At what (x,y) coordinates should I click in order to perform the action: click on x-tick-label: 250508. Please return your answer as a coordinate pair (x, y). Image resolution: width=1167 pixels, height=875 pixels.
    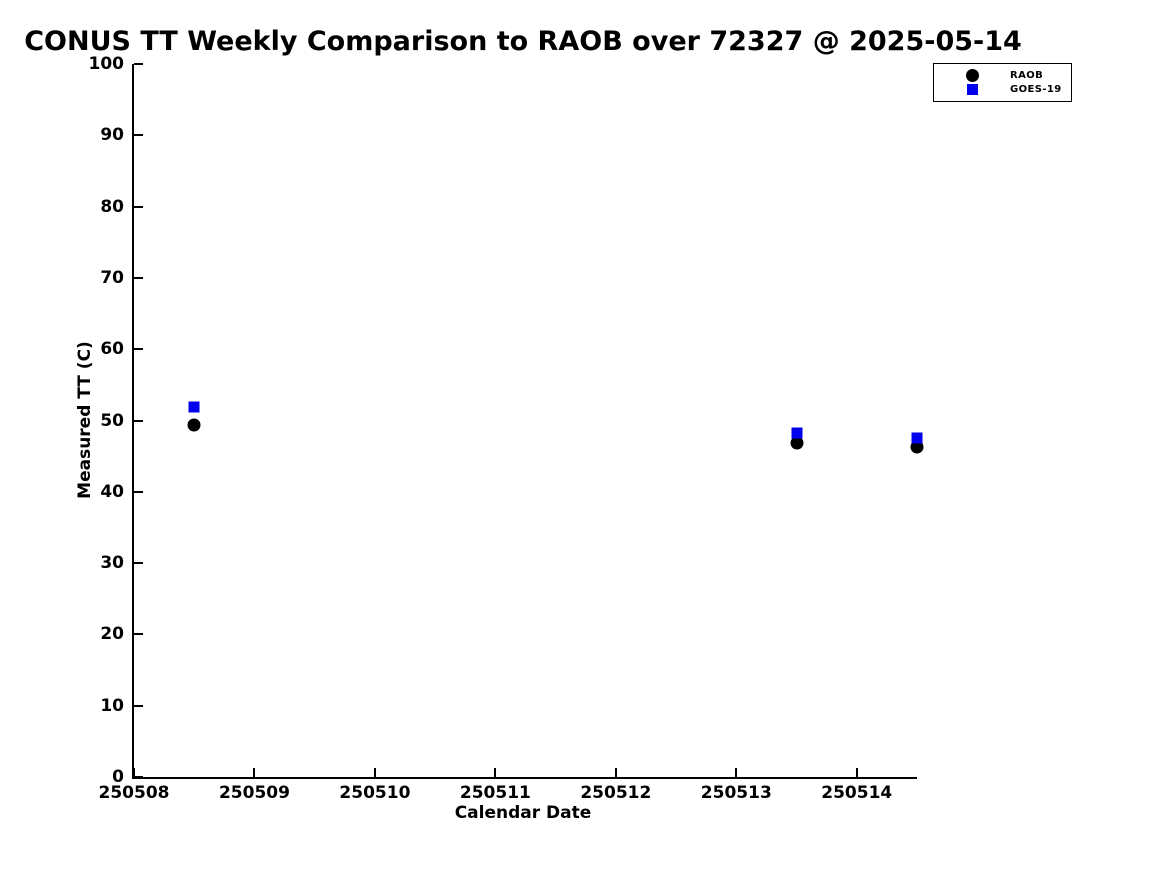
    Looking at the image, I should click on (134, 793).